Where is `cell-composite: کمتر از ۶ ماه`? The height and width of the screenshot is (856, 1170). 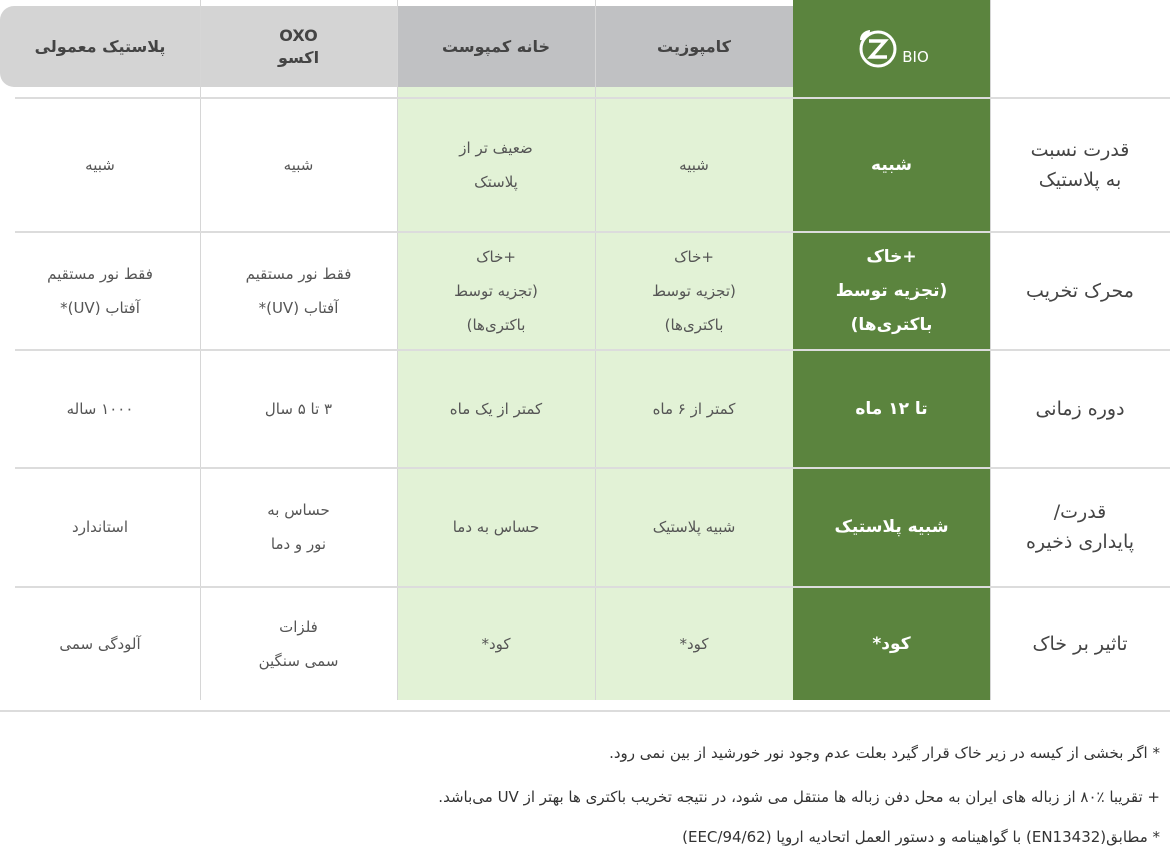 cell-composite: کمتر از ۶ ماه is located at coordinates (694, 408).